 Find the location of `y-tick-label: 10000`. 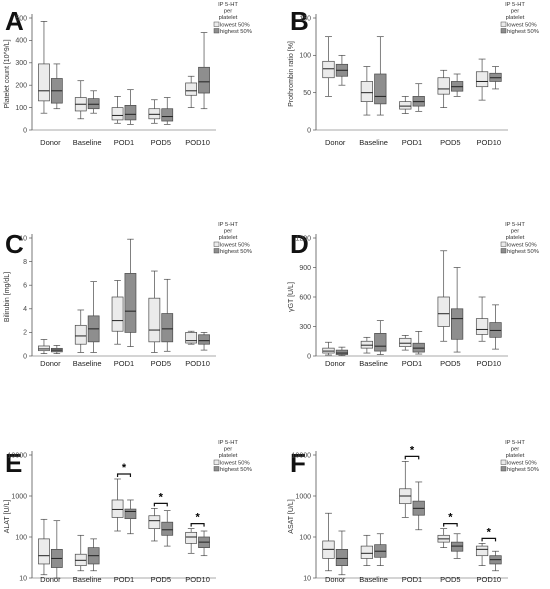

y-tick-label: 10000 is located at coordinates (18, 455).